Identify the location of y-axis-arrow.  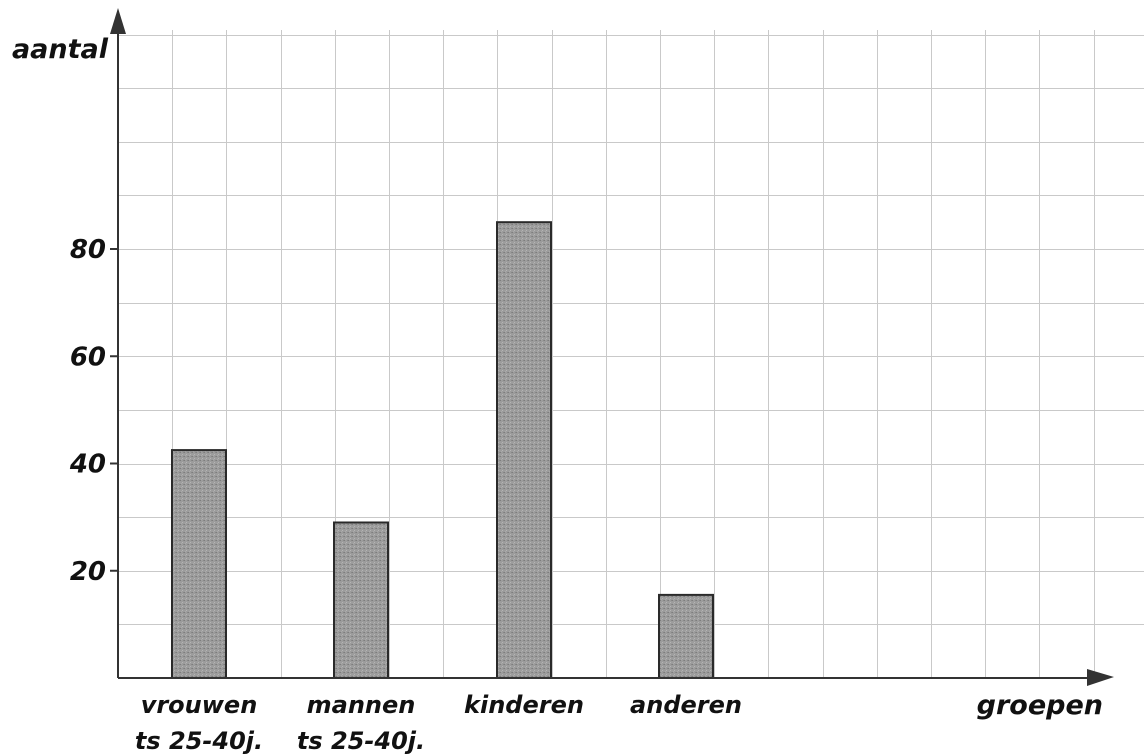
(118, 21).